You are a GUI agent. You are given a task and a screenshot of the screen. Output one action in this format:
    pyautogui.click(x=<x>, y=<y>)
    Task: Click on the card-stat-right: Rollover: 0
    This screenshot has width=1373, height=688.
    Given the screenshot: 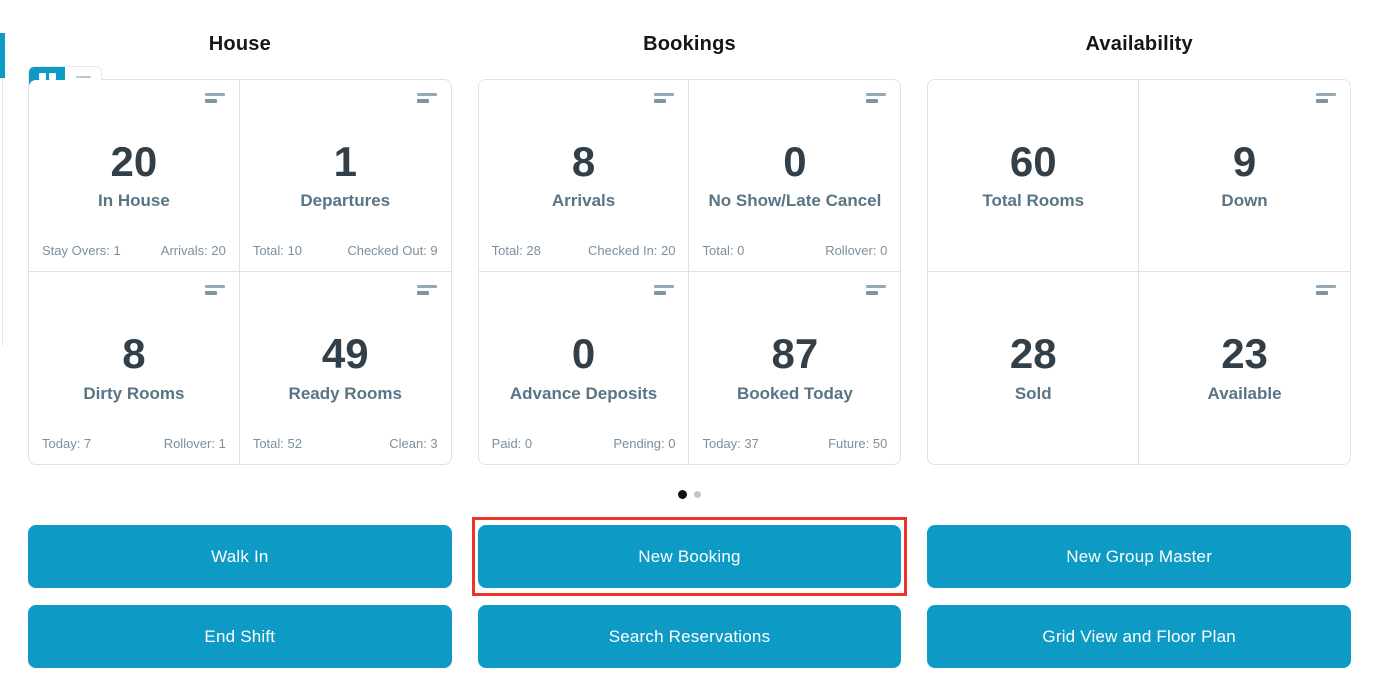 What is the action you would take?
    pyautogui.click(x=856, y=250)
    